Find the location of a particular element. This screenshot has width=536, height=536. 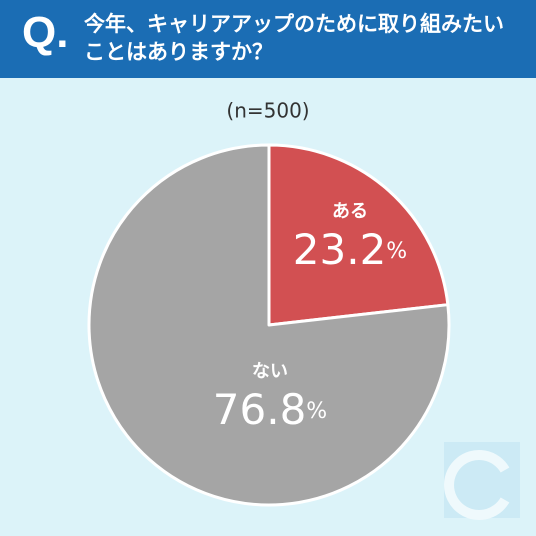

value-label: 23.2% is located at coordinates (350, 249).